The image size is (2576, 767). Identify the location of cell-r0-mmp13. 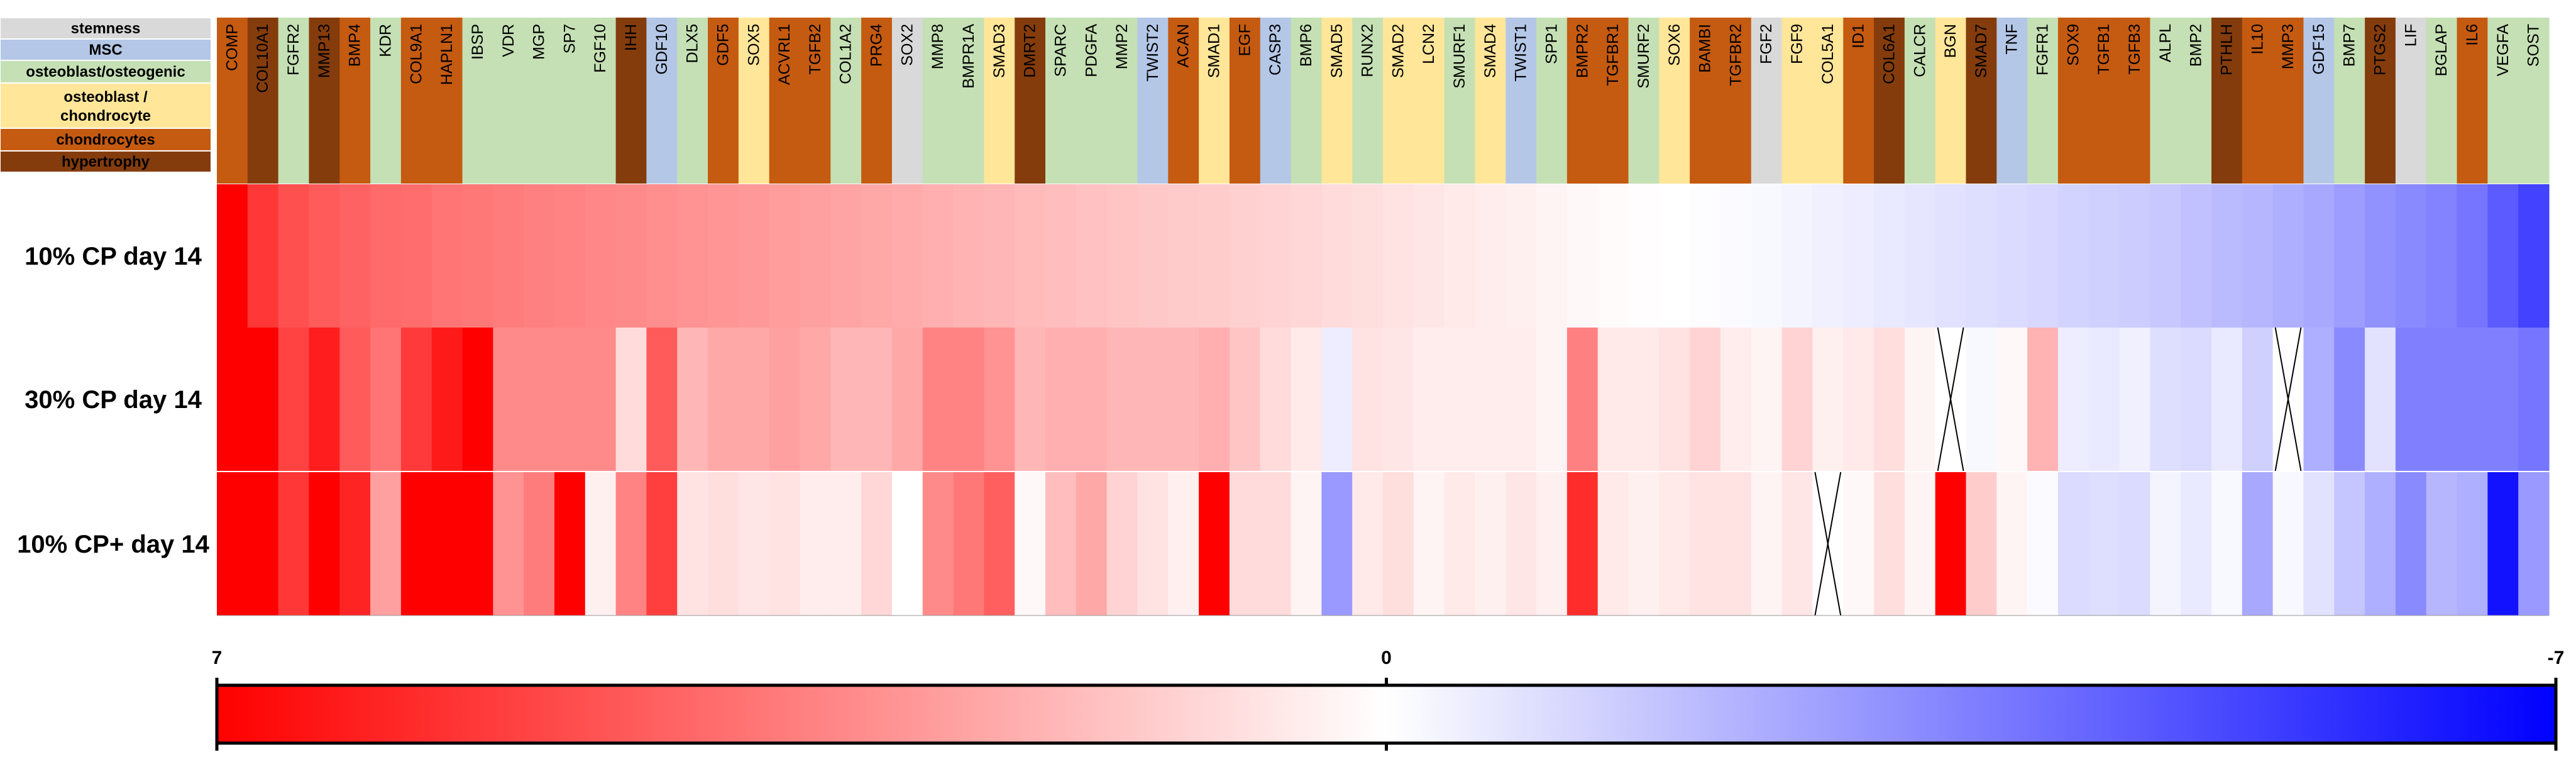
(325, 256).